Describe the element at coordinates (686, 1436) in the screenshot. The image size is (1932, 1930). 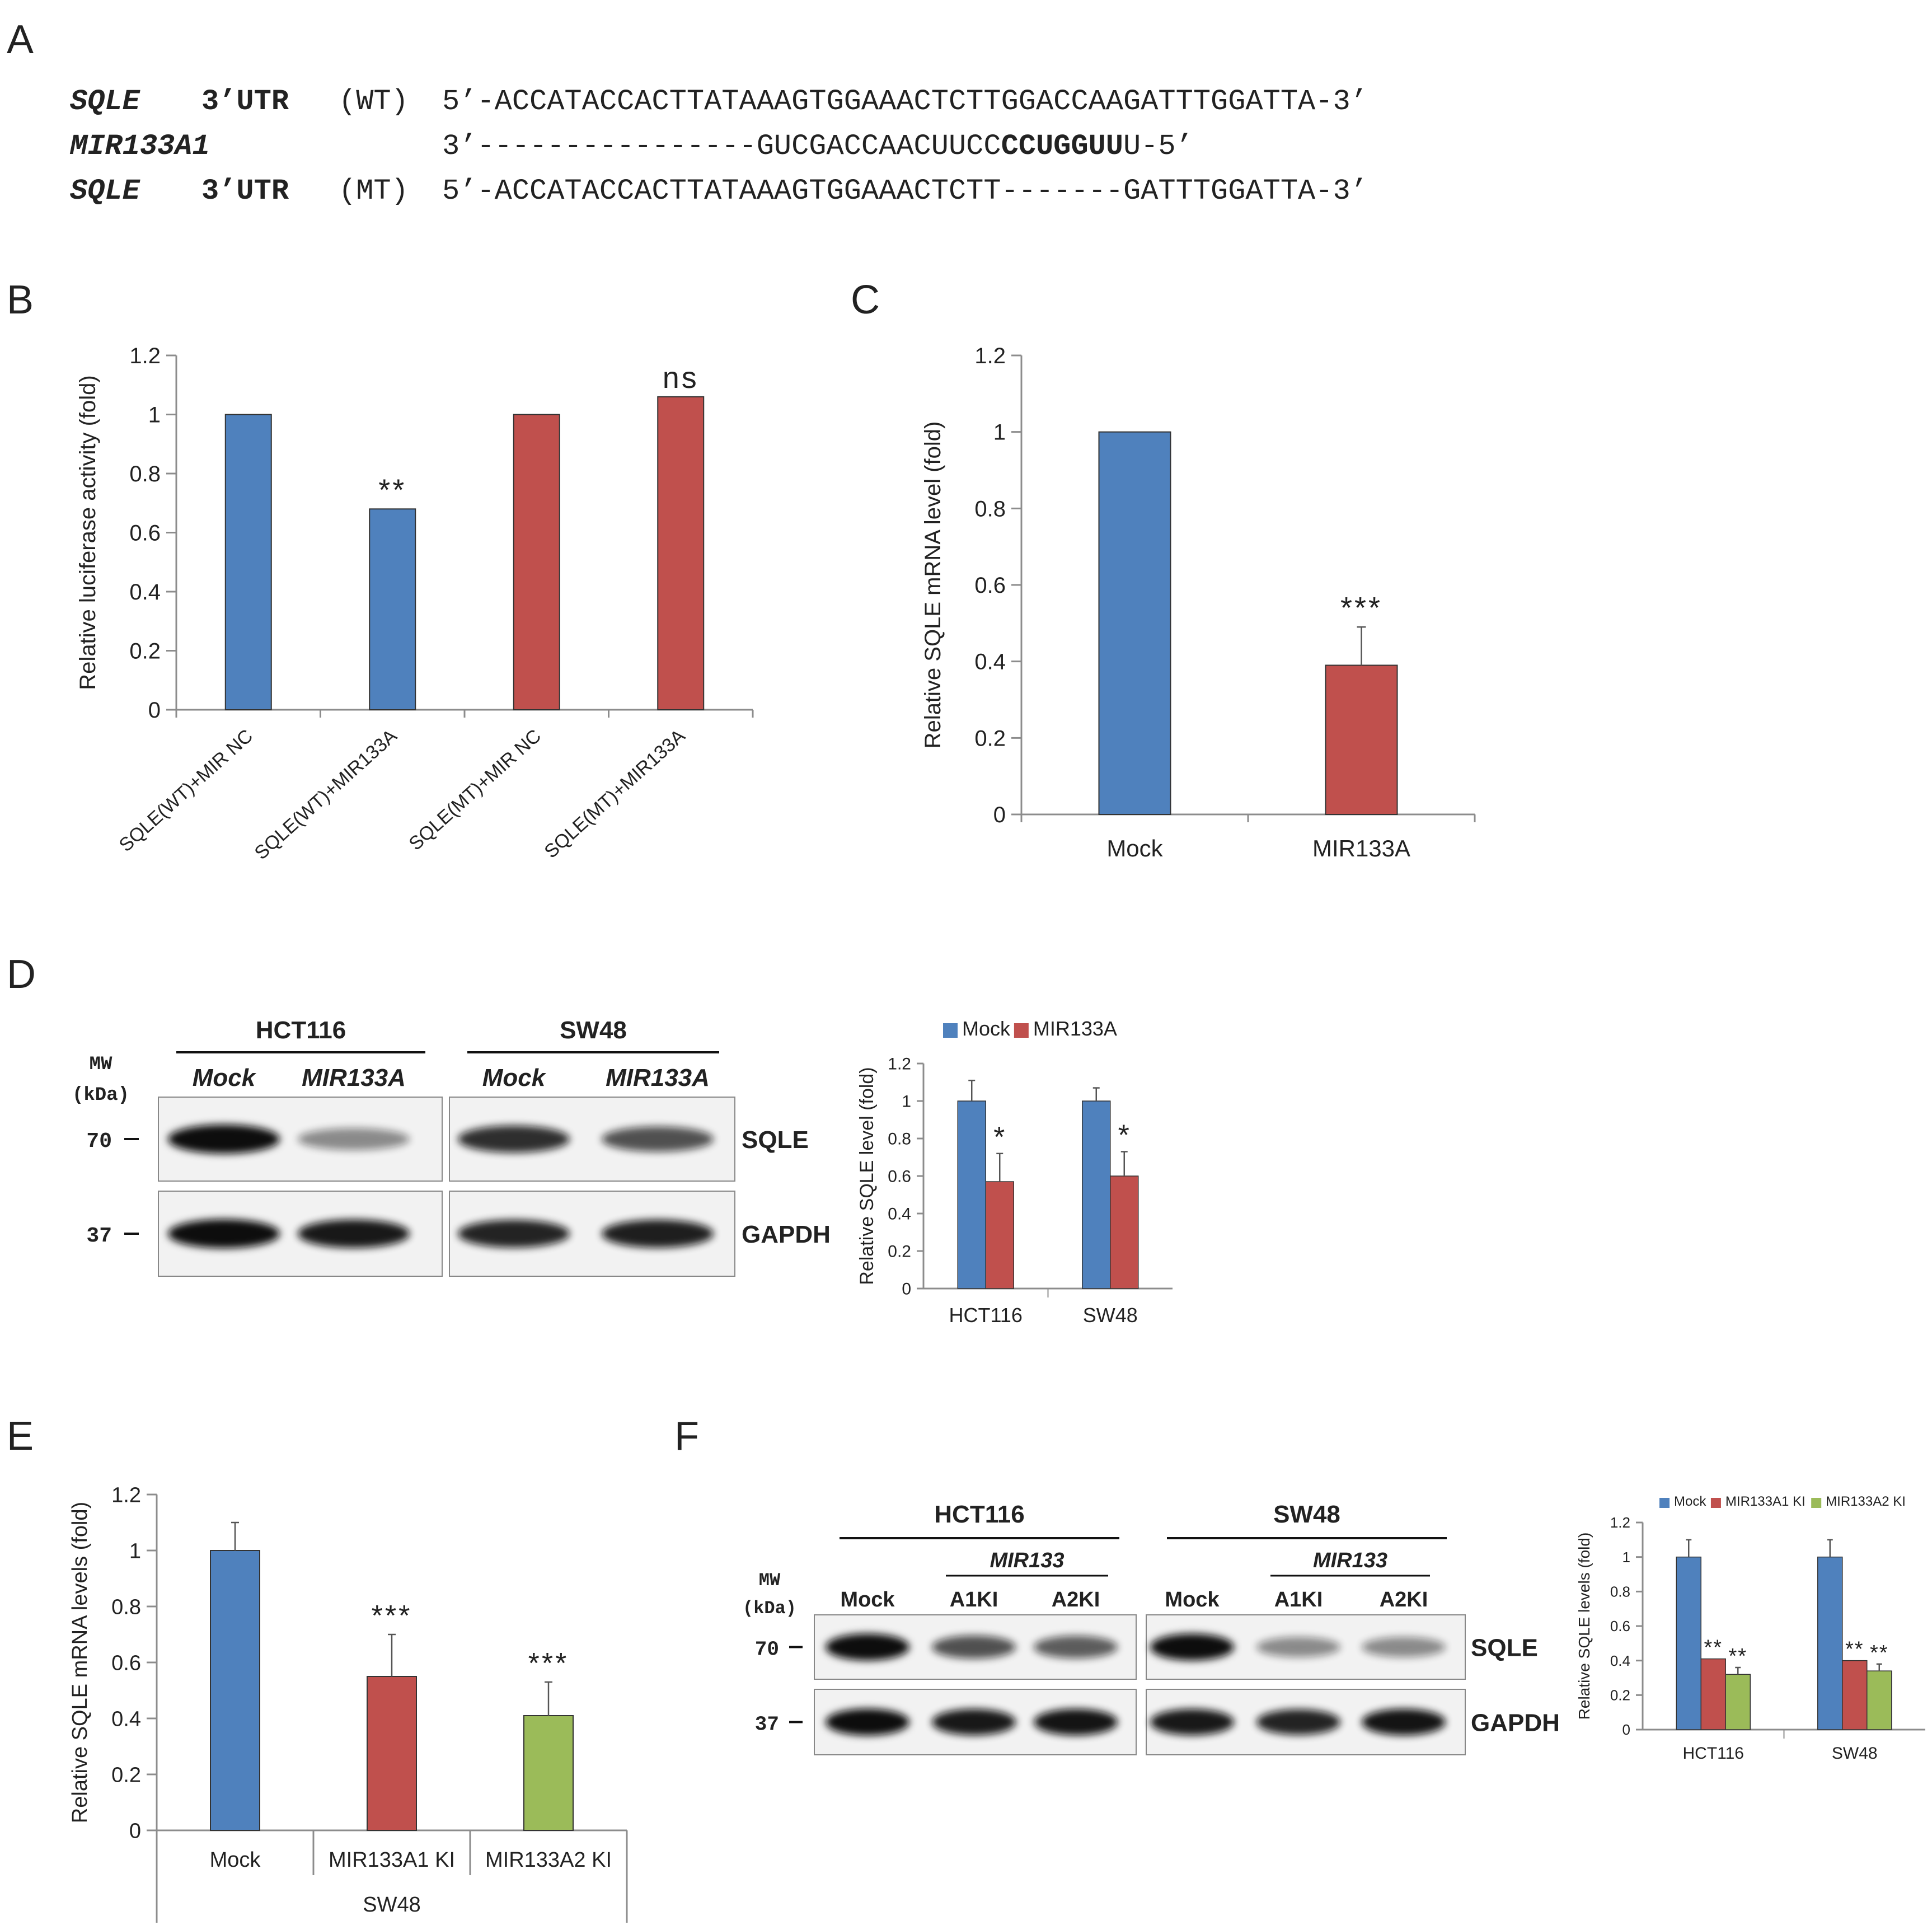
I see `panel-letter-f: F` at that location.